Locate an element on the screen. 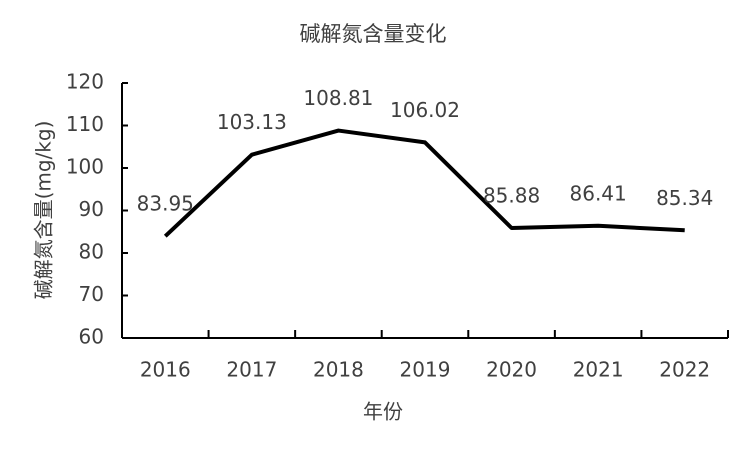 The image size is (751, 450). y-tick-label: 80 is located at coordinates (91, 252).